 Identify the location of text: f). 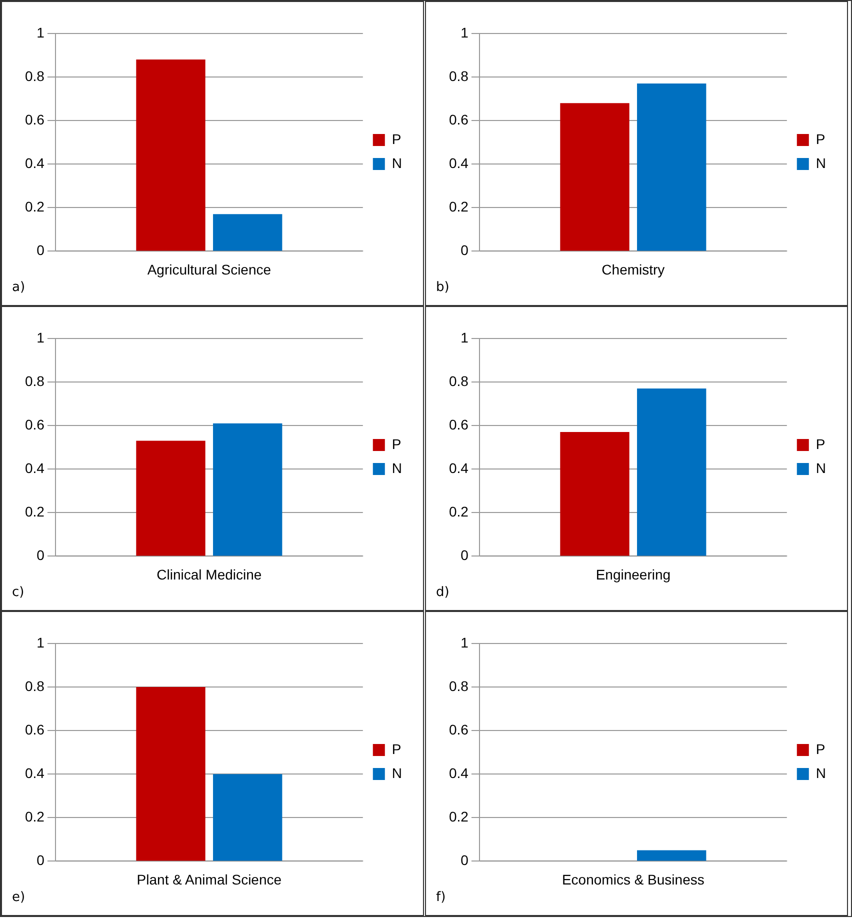
(441, 897).